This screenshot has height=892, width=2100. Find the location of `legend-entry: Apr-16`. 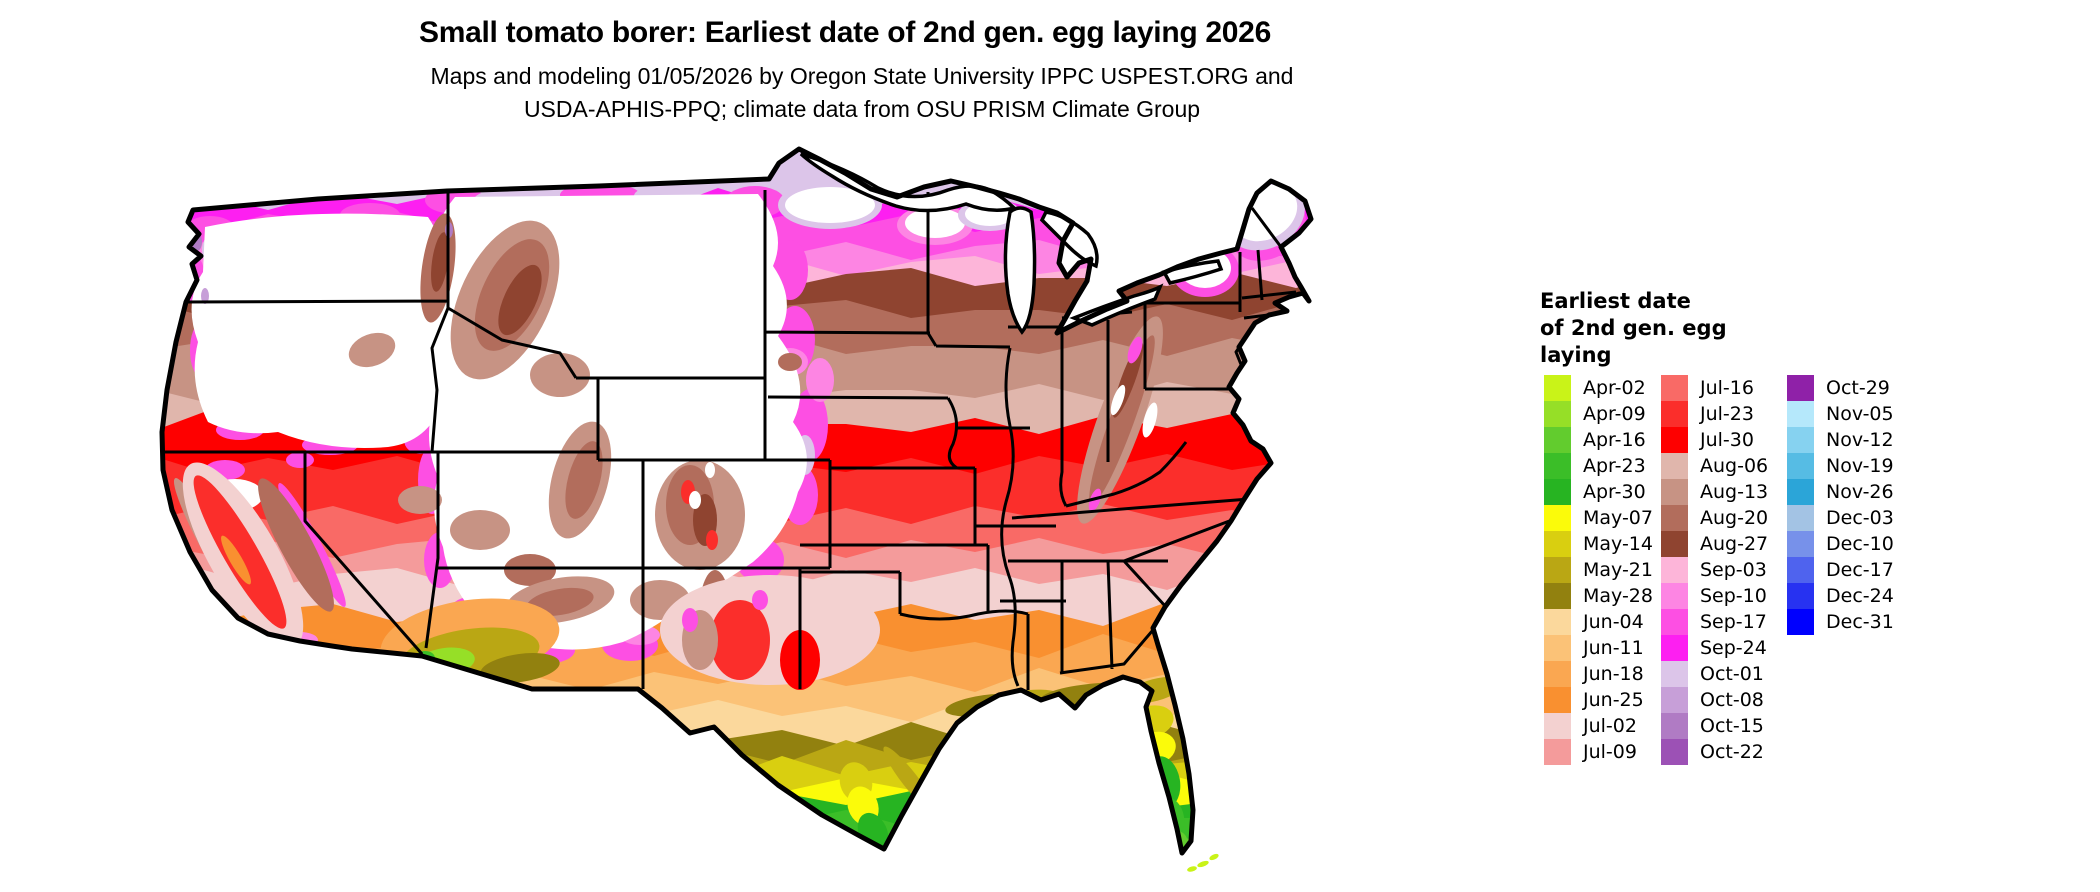

legend-entry: Apr-16 is located at coordinates (1619, 440).